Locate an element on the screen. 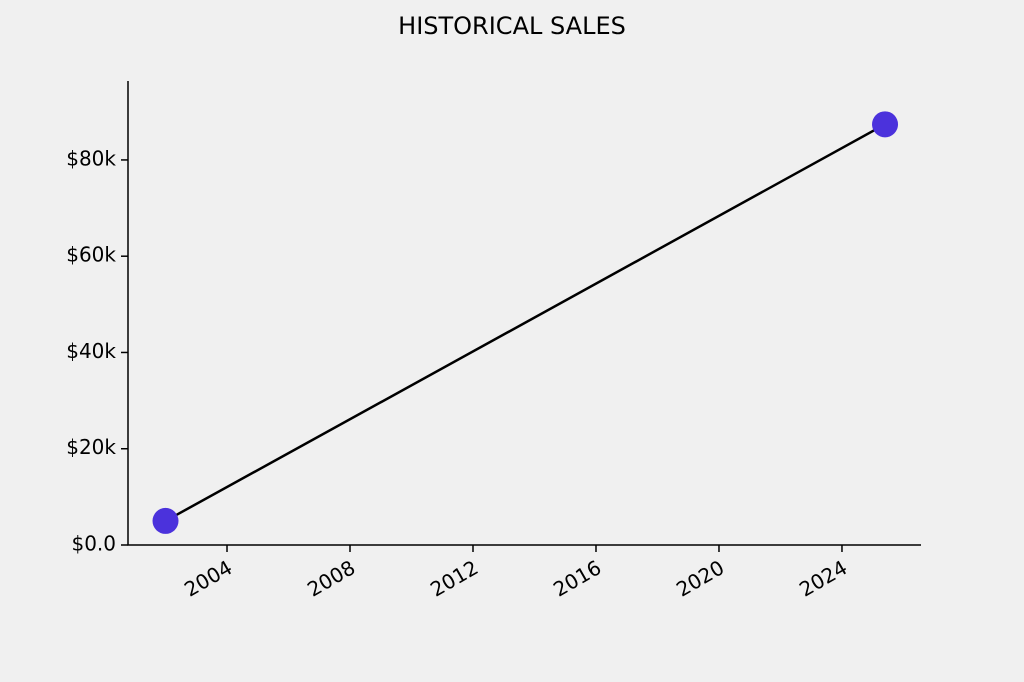 This screenshot has width=1024, height=682. y-tick-label: $60k is located at coordinates (91, 255).